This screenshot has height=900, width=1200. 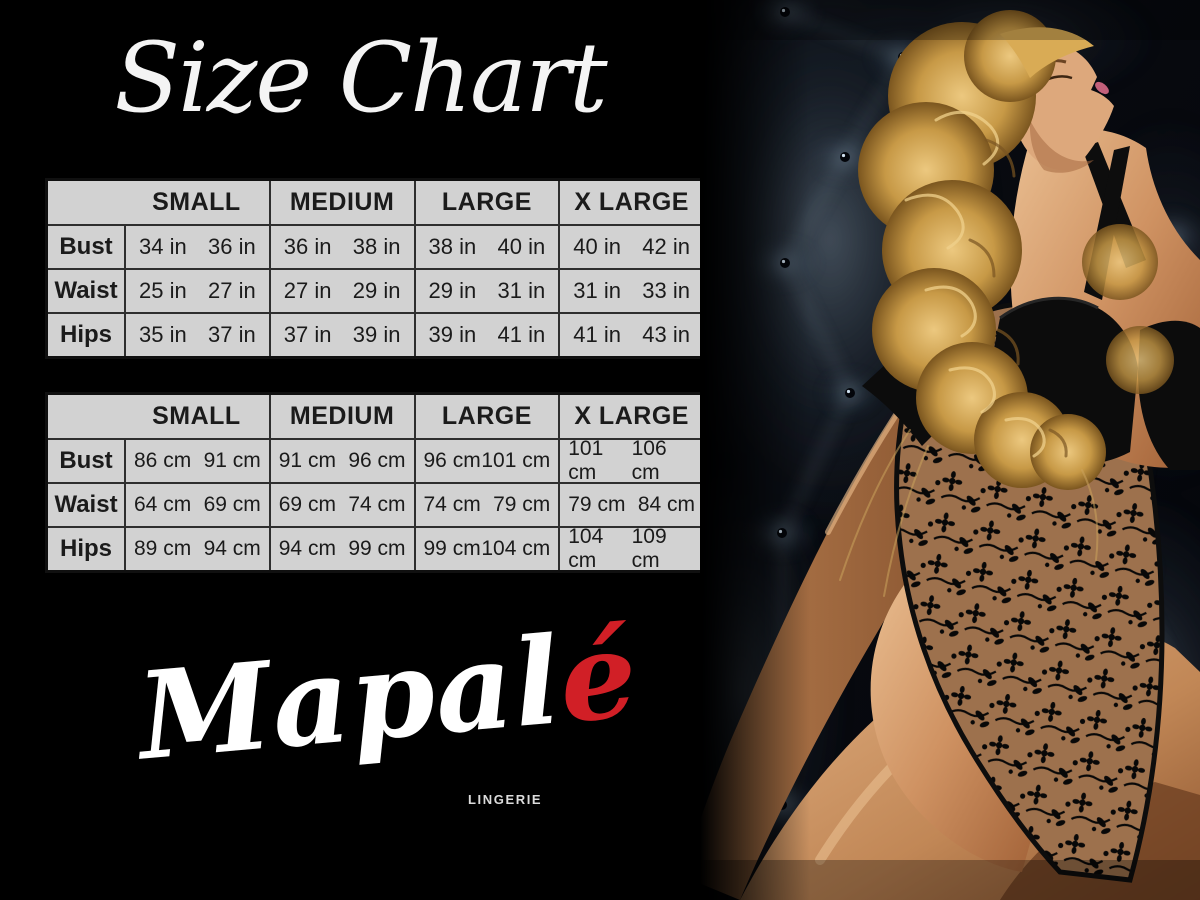 I want to click on size-cell: 104 cm 109 cm, so click(x=630, y=548).